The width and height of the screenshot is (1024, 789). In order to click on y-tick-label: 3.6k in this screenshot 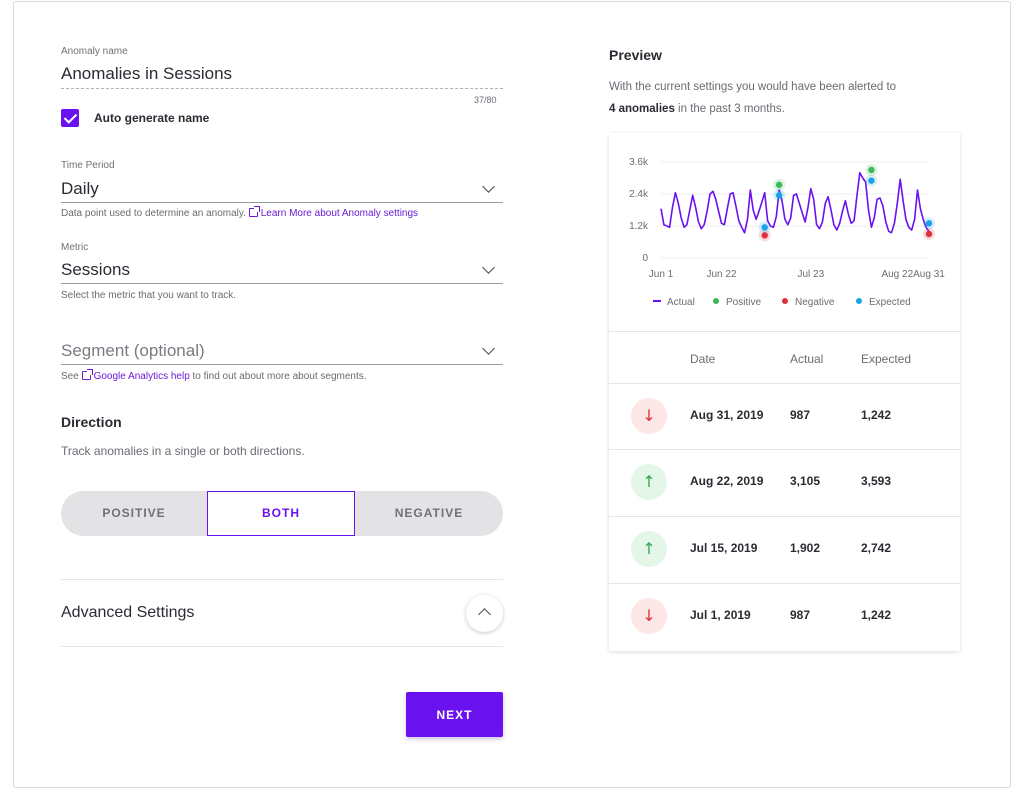, I will do `click(639, 162)`.